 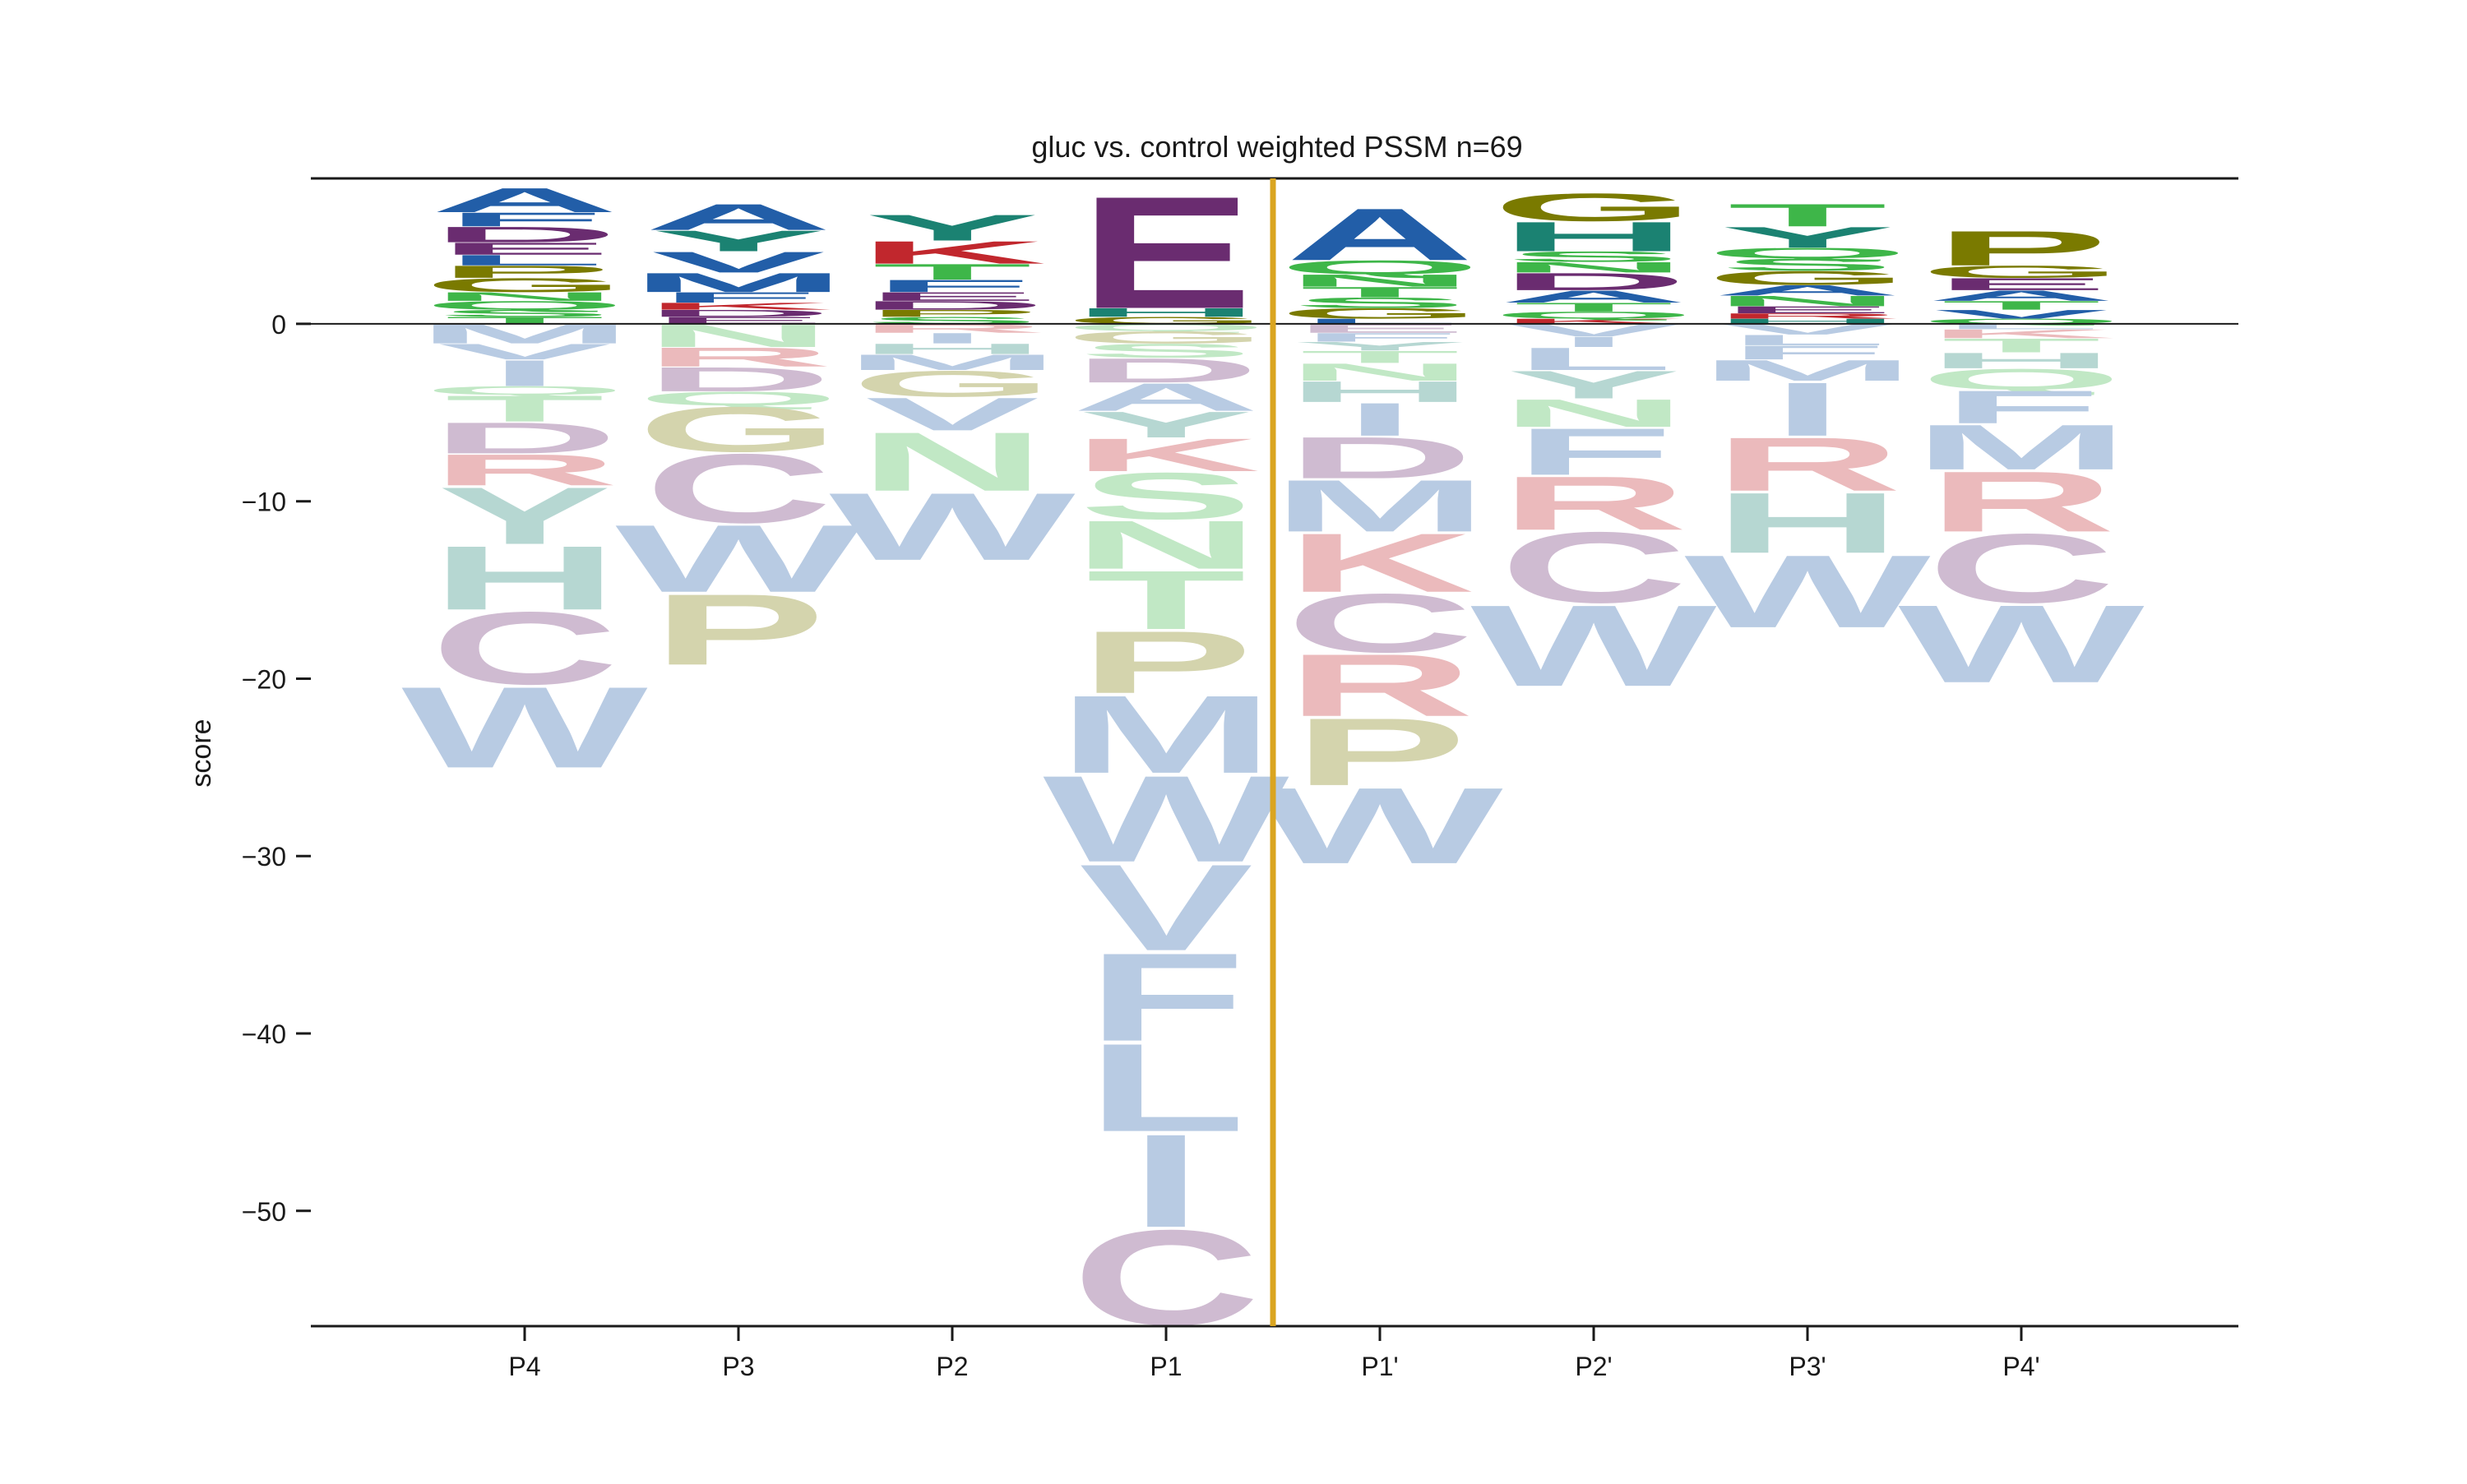 I want to click on logo-letter-p3-pos-4: M, so click(x=738, y=282).